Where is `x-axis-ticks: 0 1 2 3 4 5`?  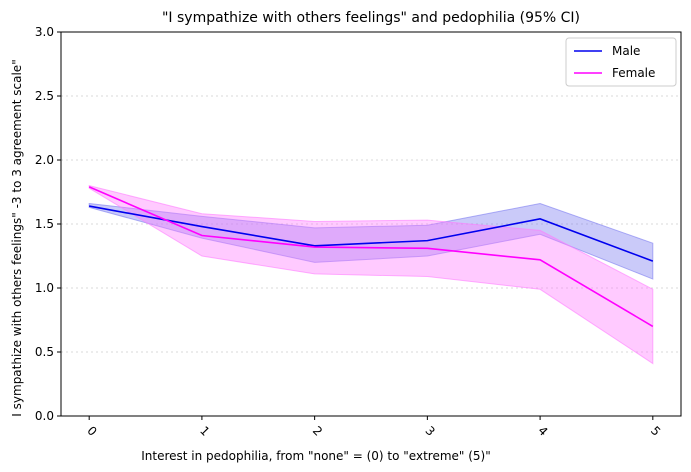 x-axis-ticks: 0 1 2 3 4 5 is located at coordinates (373, 427).